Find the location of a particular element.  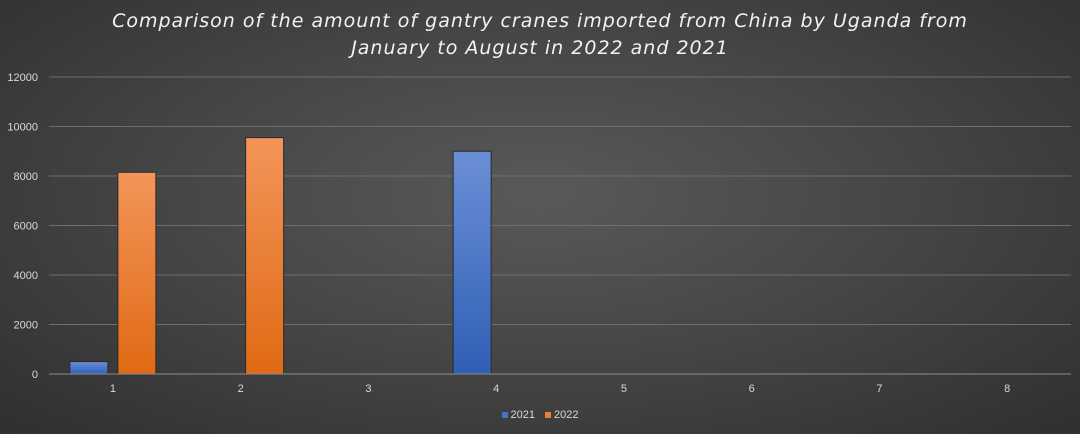

x-tick-label: 8 is located at coordinates (1007, 389).